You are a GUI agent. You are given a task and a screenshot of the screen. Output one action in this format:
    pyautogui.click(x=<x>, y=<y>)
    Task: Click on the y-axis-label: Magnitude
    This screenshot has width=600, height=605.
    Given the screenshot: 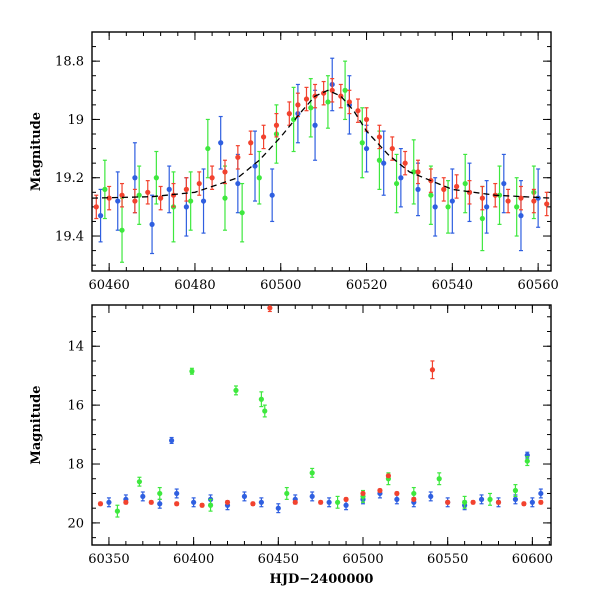 What is the action you would take?
    pyautogui.click(x=36, y=424)
    